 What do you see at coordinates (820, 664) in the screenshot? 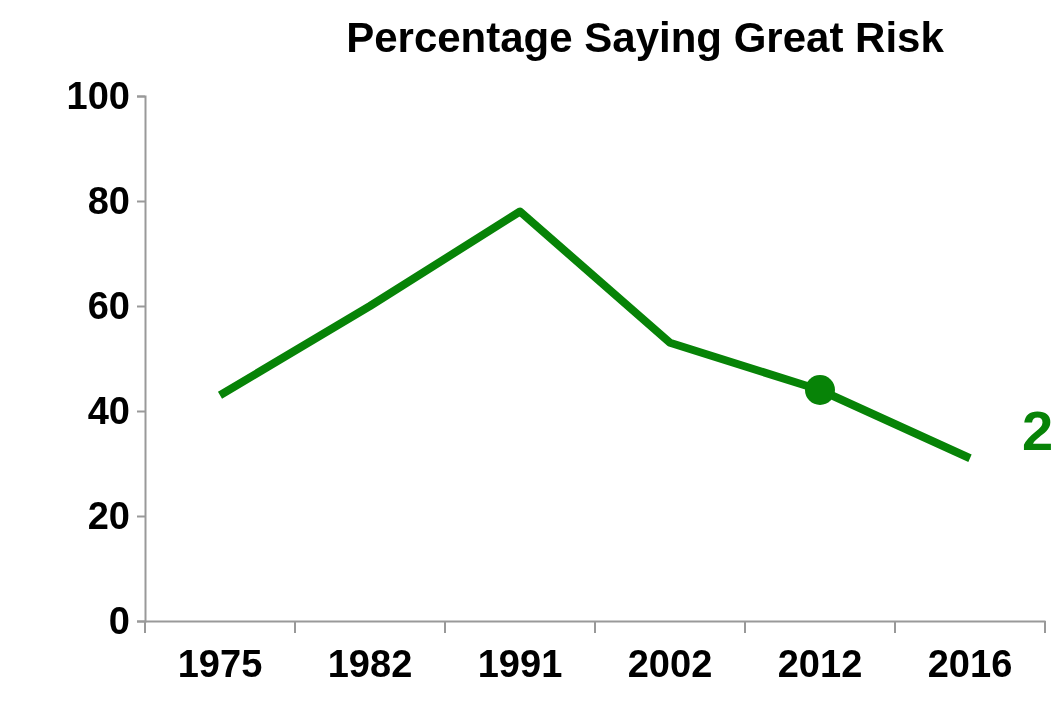
I see `x-tick-label: 2012` at bounding box center [820, 664].